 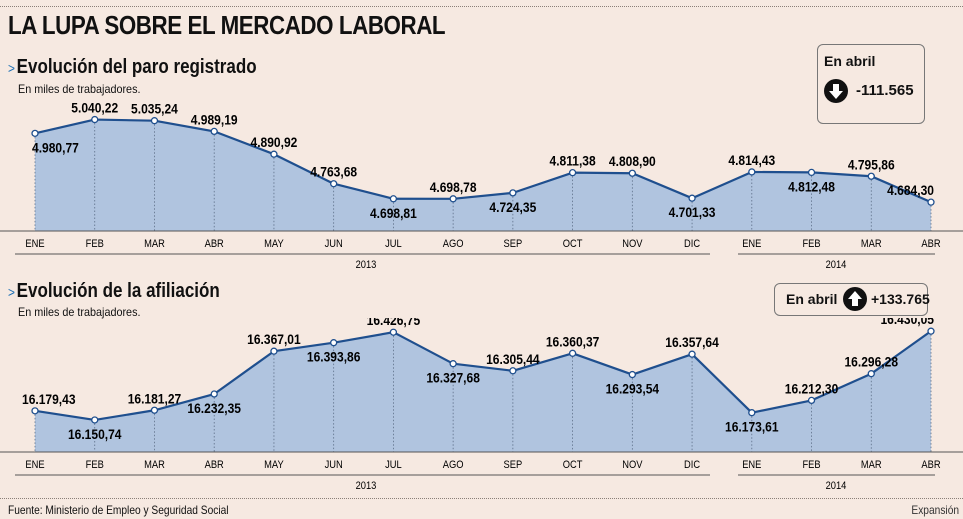 What do you see at coordinates (453, 378) in the screenshot?
I see `data-label: 16.327,68` at bounding box center [453, 378].